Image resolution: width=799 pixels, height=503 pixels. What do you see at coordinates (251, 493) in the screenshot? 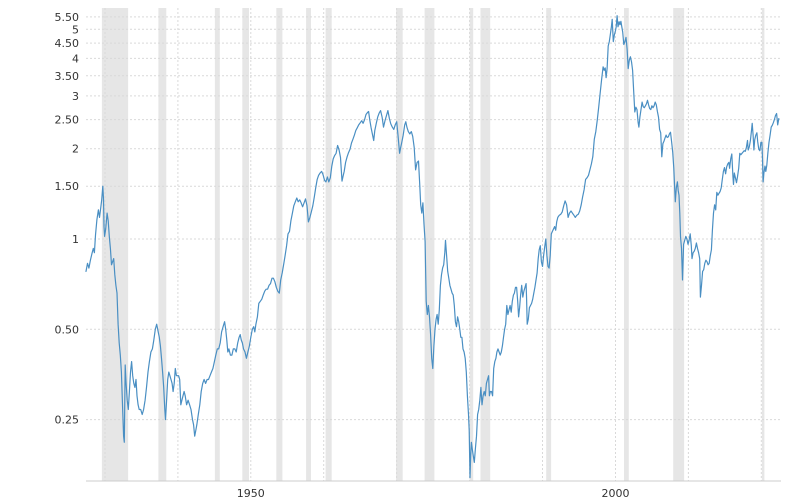
I see `x-axis-tick-label: 1950` at bounding box center [251, 493].